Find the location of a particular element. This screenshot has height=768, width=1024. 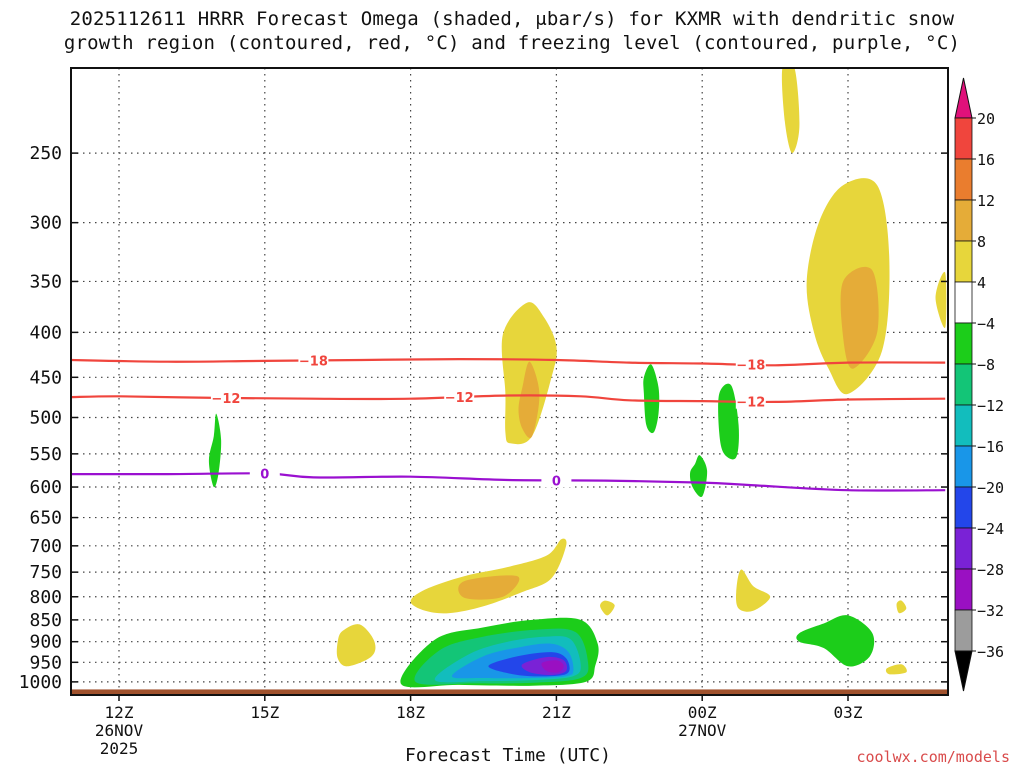

y-tick-label-800: 800 is located at coordinates (45, 597).